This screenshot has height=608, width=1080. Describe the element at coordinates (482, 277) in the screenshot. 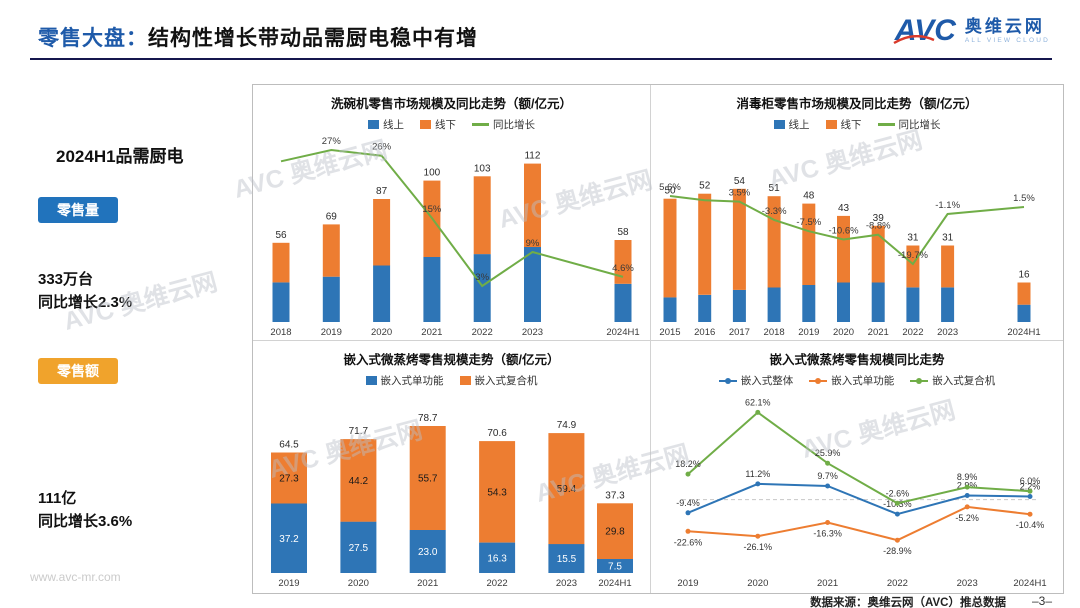

I see `growth-label: 3%` at that location.